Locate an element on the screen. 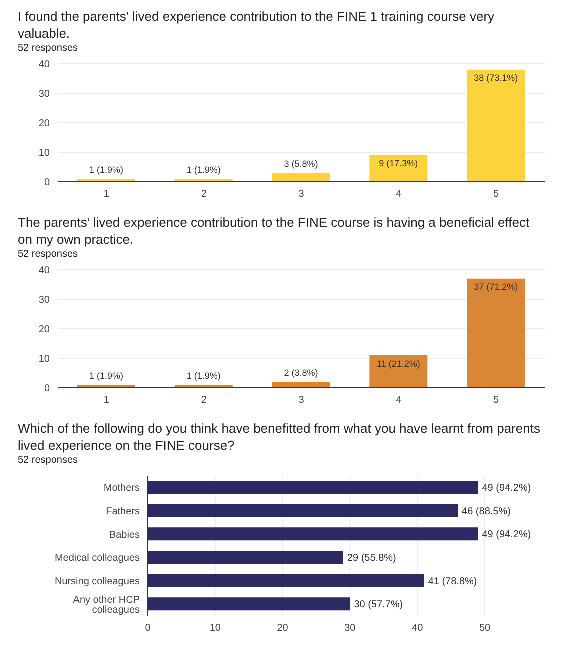 The height and width of the screenshot is (664, 563). data-label: 30 (57.7%) is located at coordinates (379, 605).